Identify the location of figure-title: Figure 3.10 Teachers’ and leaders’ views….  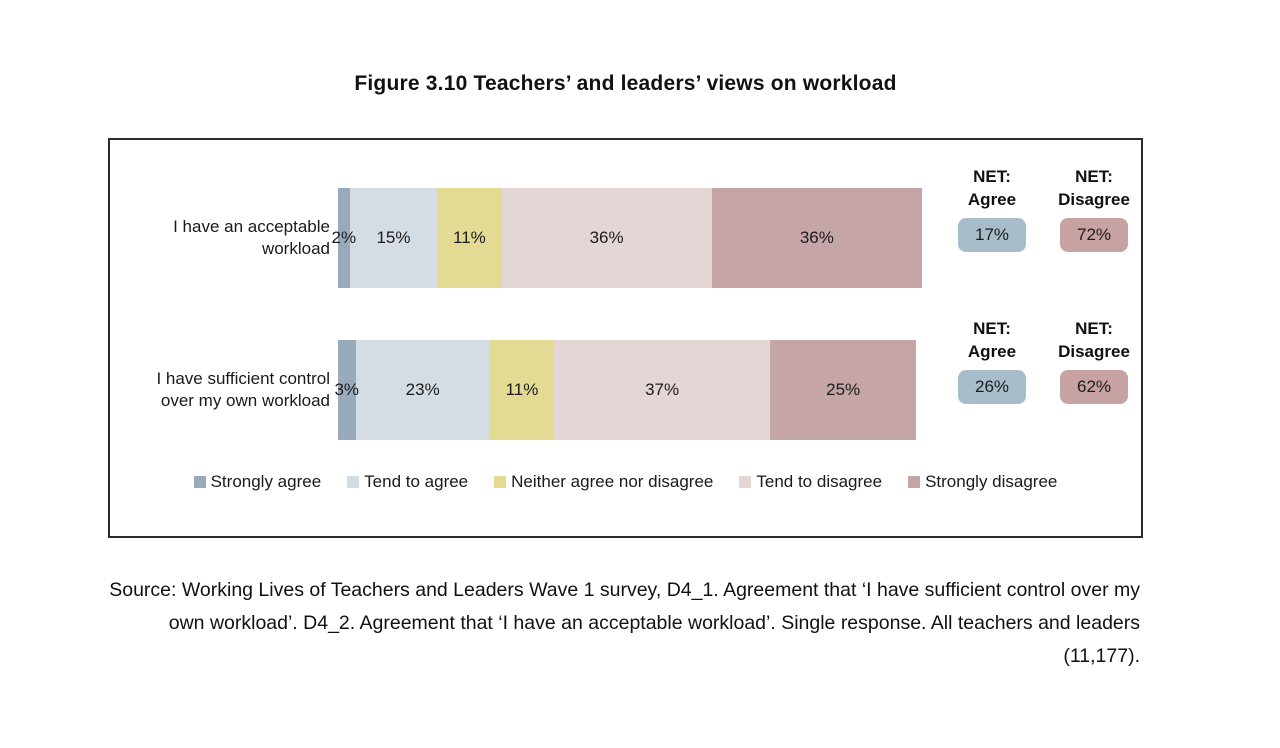
(625, 83).